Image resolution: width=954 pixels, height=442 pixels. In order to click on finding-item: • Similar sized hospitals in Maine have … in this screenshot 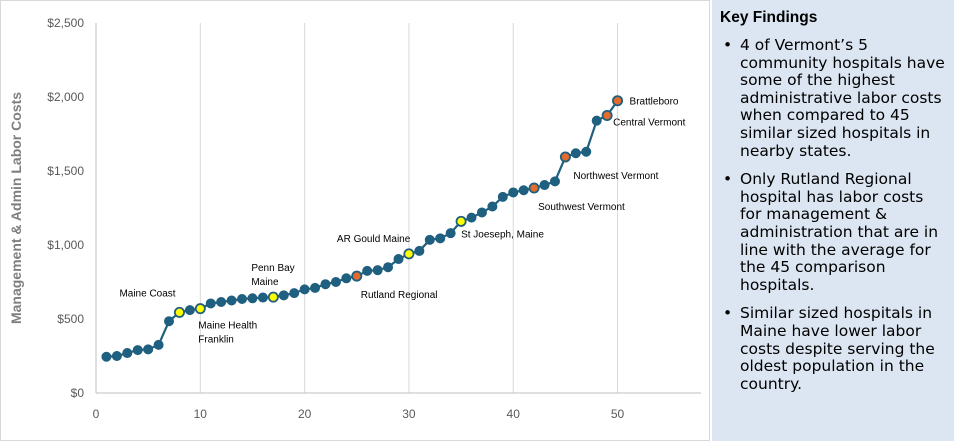, I will do `click(833, 348)`.